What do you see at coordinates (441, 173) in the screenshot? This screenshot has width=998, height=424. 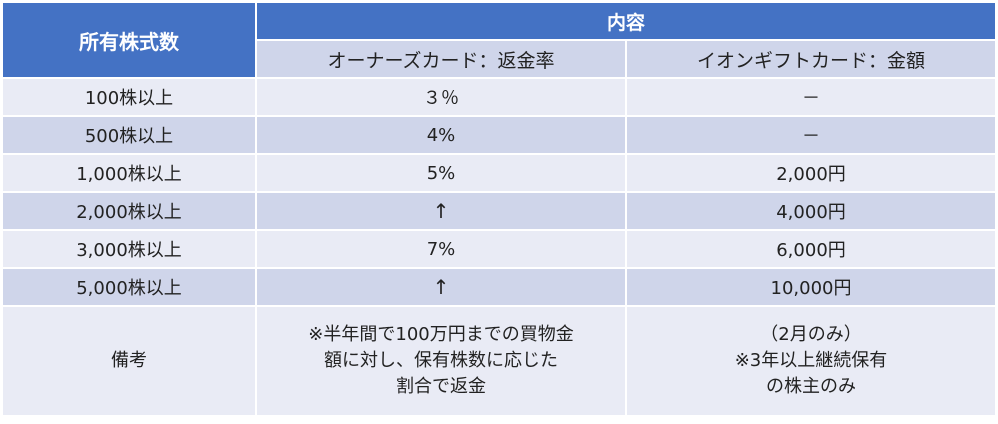 I see `refund-rate-cell: 5%` at bounding box center [441, 173].